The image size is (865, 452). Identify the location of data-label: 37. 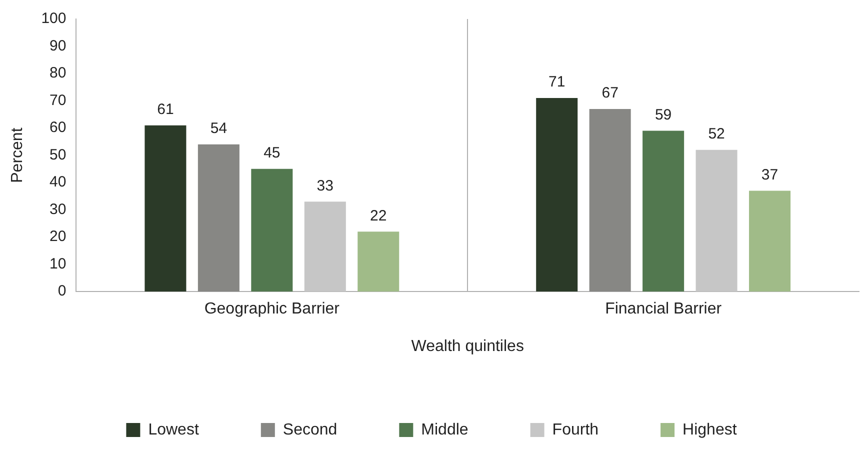
(769, 175).